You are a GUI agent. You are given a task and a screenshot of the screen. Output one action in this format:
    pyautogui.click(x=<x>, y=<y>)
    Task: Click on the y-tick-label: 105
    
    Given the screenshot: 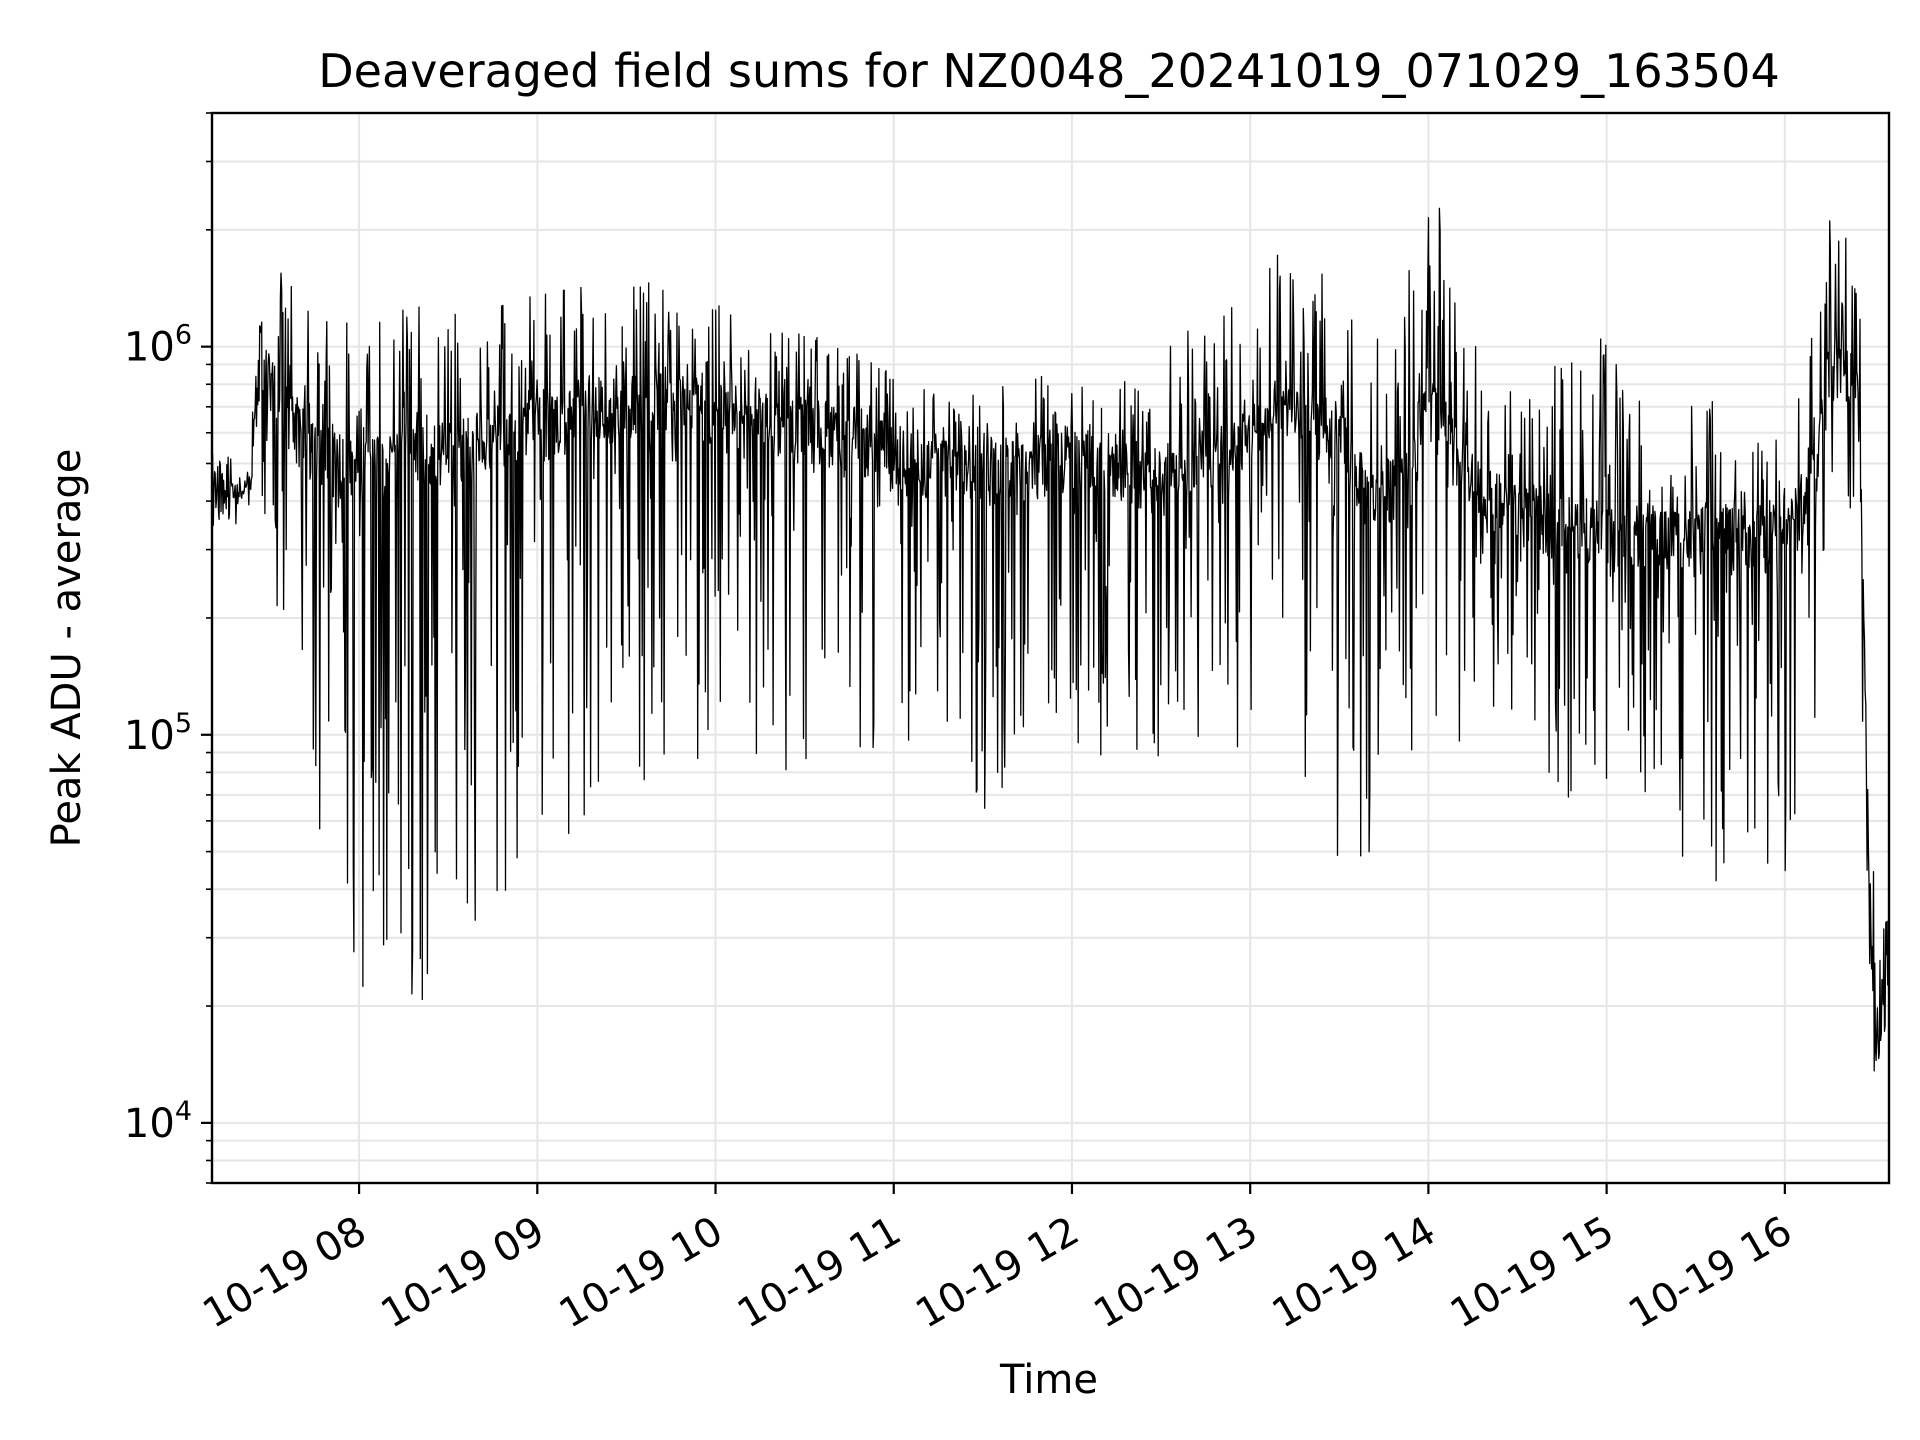 What is the action you would take?
    pyautogui.click(x=158, y=733)
    